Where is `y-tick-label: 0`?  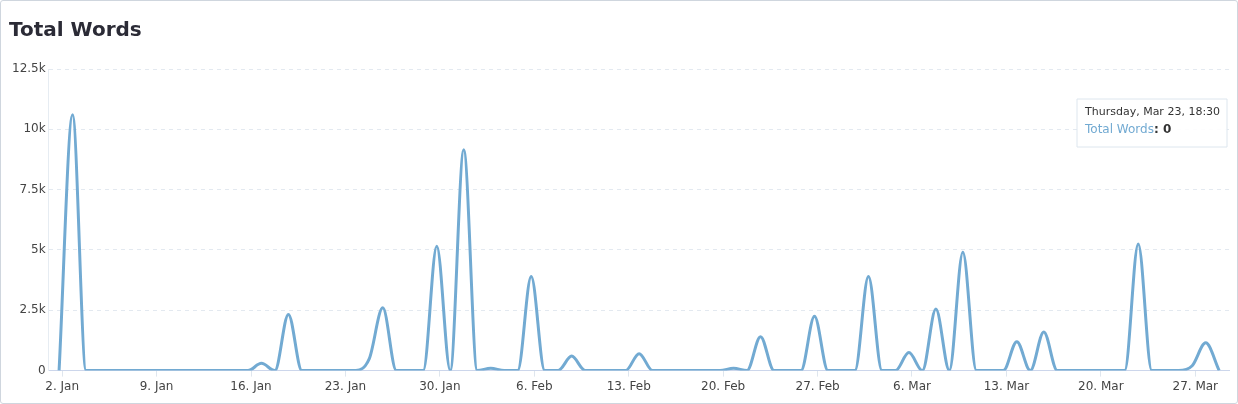
y-tick-label: 0 is located at coordinates (42, 369).